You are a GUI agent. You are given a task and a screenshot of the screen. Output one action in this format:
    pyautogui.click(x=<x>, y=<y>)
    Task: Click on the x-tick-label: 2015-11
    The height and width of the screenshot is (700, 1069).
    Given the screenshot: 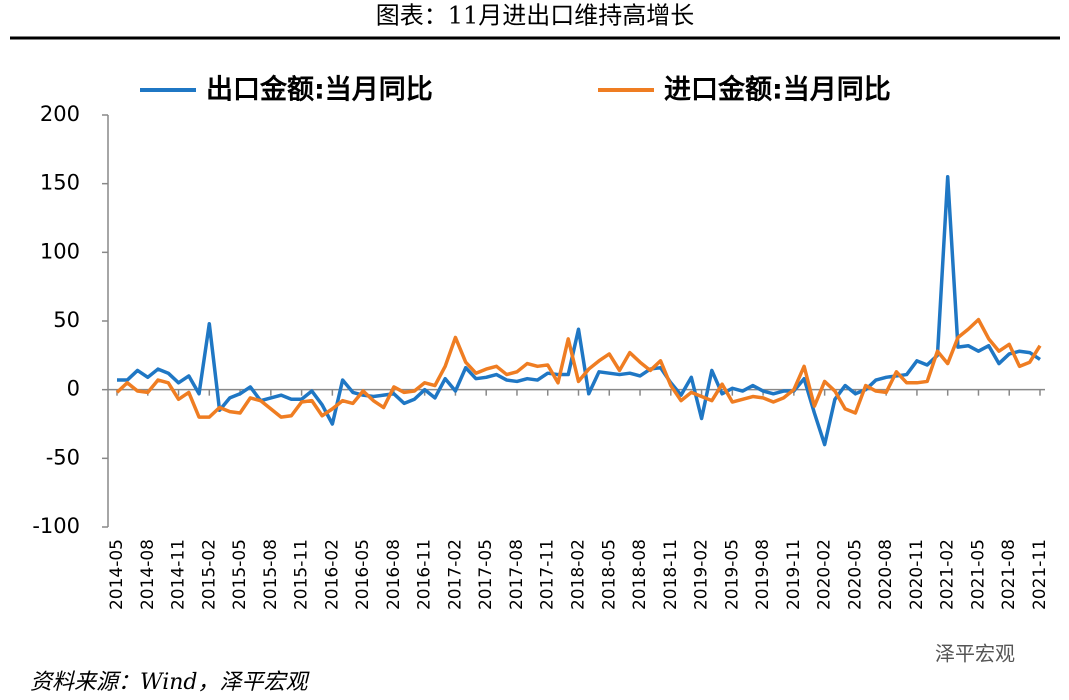 What is the action you would take?
    pyautogui.click(x=302, y=574)
    